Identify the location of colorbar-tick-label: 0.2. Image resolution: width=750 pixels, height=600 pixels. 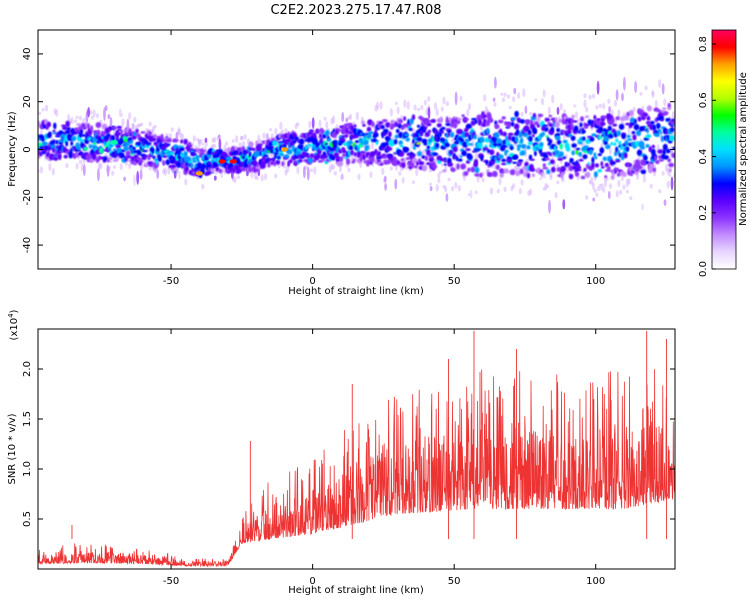
(703, 213).